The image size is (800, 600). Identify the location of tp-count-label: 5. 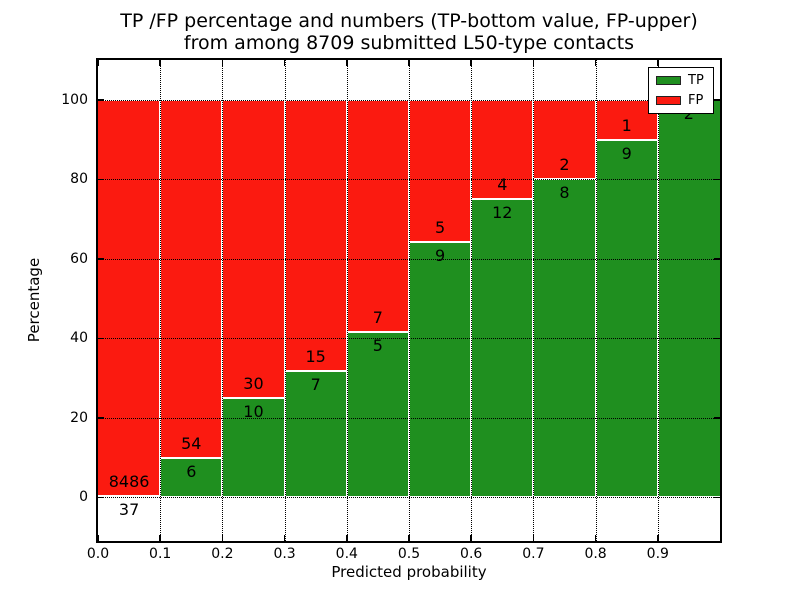
(377, 345).